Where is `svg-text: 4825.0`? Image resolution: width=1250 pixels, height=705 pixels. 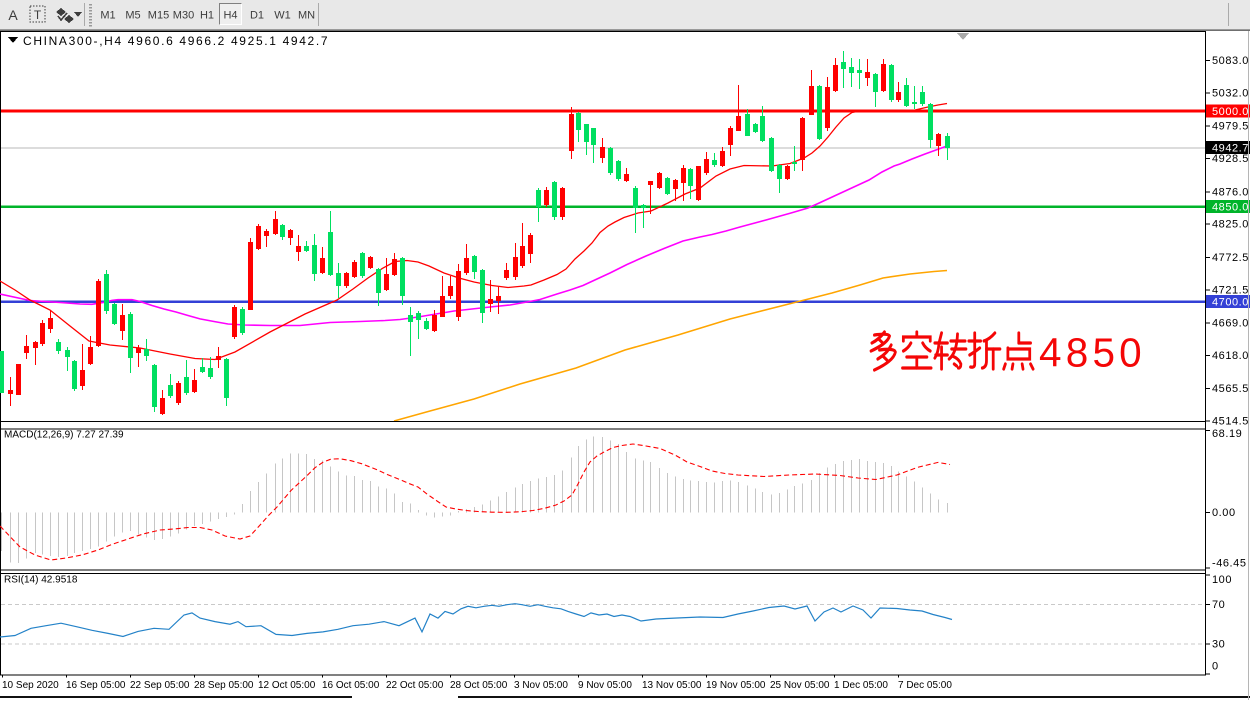
svg-text: 4825.0 is located at coordinates (1230, 225).